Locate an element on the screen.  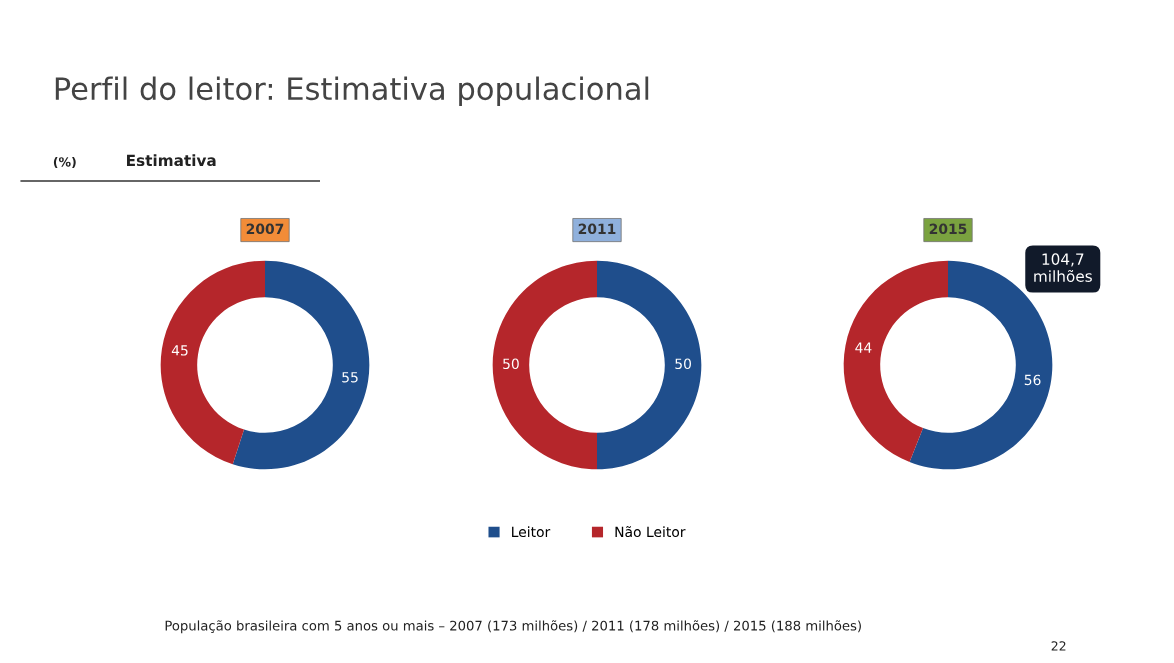
text: 104,7 milhões is located at coordinates (1063, 267).